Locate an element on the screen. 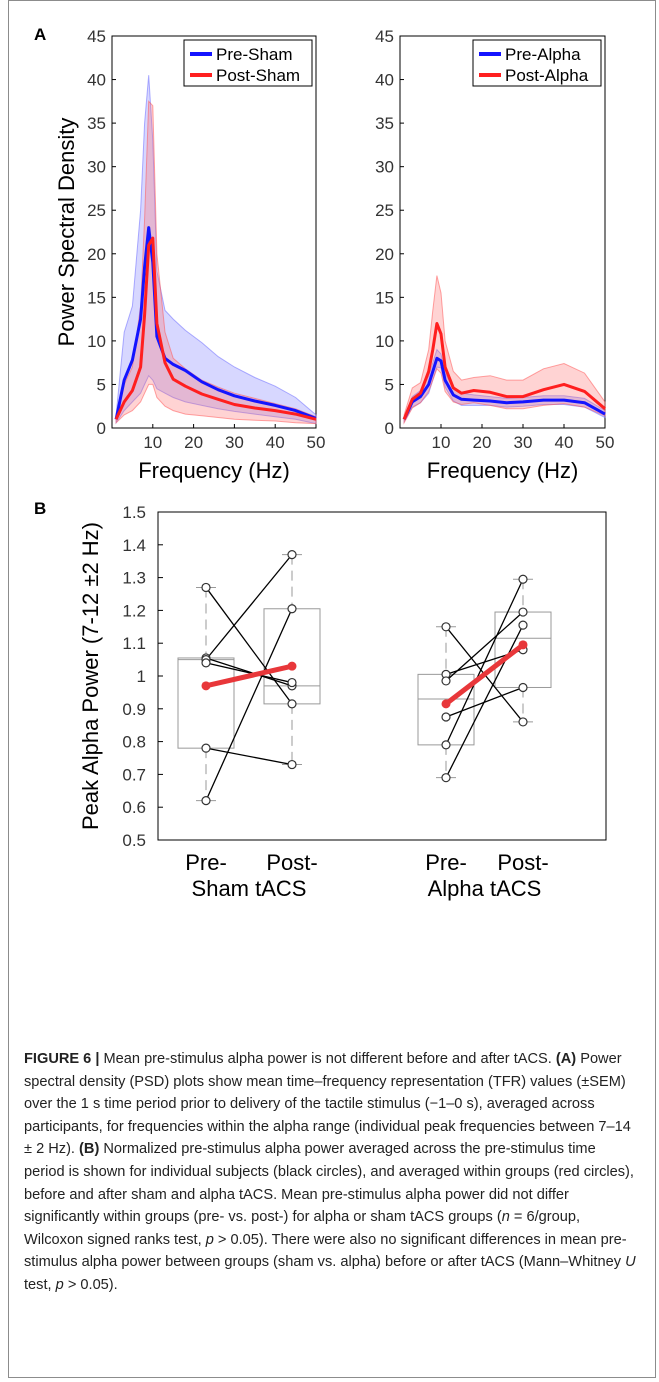  y-tick-label: 1.3 is located at coordinates (134, 578).